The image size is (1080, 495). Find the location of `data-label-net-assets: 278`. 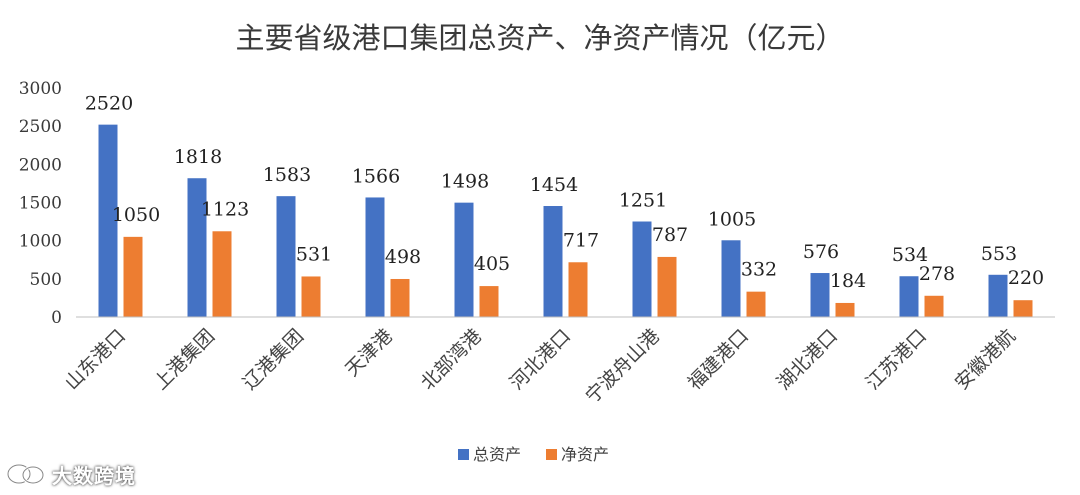

data-label-net-assets: 278 is located at coordinates (937, 274).